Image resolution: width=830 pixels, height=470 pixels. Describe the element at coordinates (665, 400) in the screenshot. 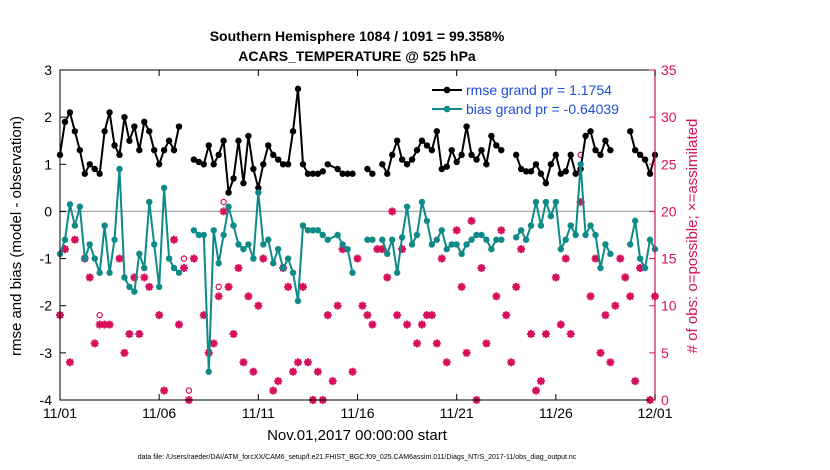

I see `y-tick-label-right: 0` at that location.